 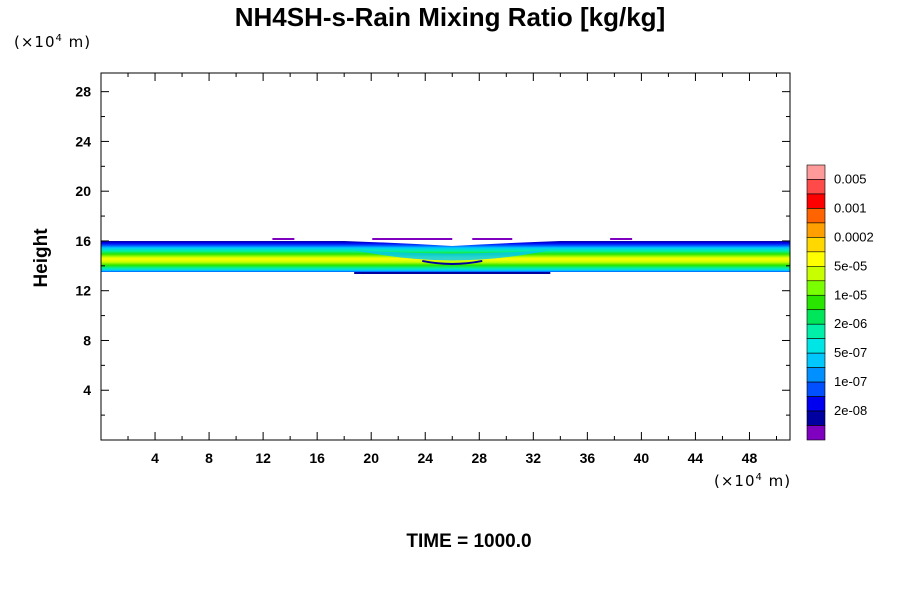 I want to click on x-axis-unit: (×104 m), so click(x=753, y=481).